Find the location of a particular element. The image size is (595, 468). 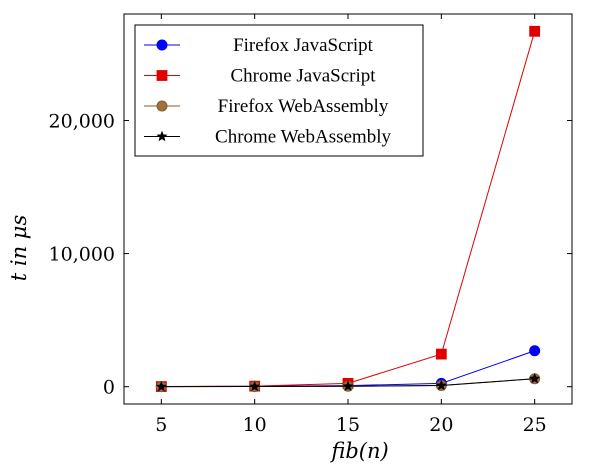

x-tick-label-4: 25 is located at coordinates (535, 425).